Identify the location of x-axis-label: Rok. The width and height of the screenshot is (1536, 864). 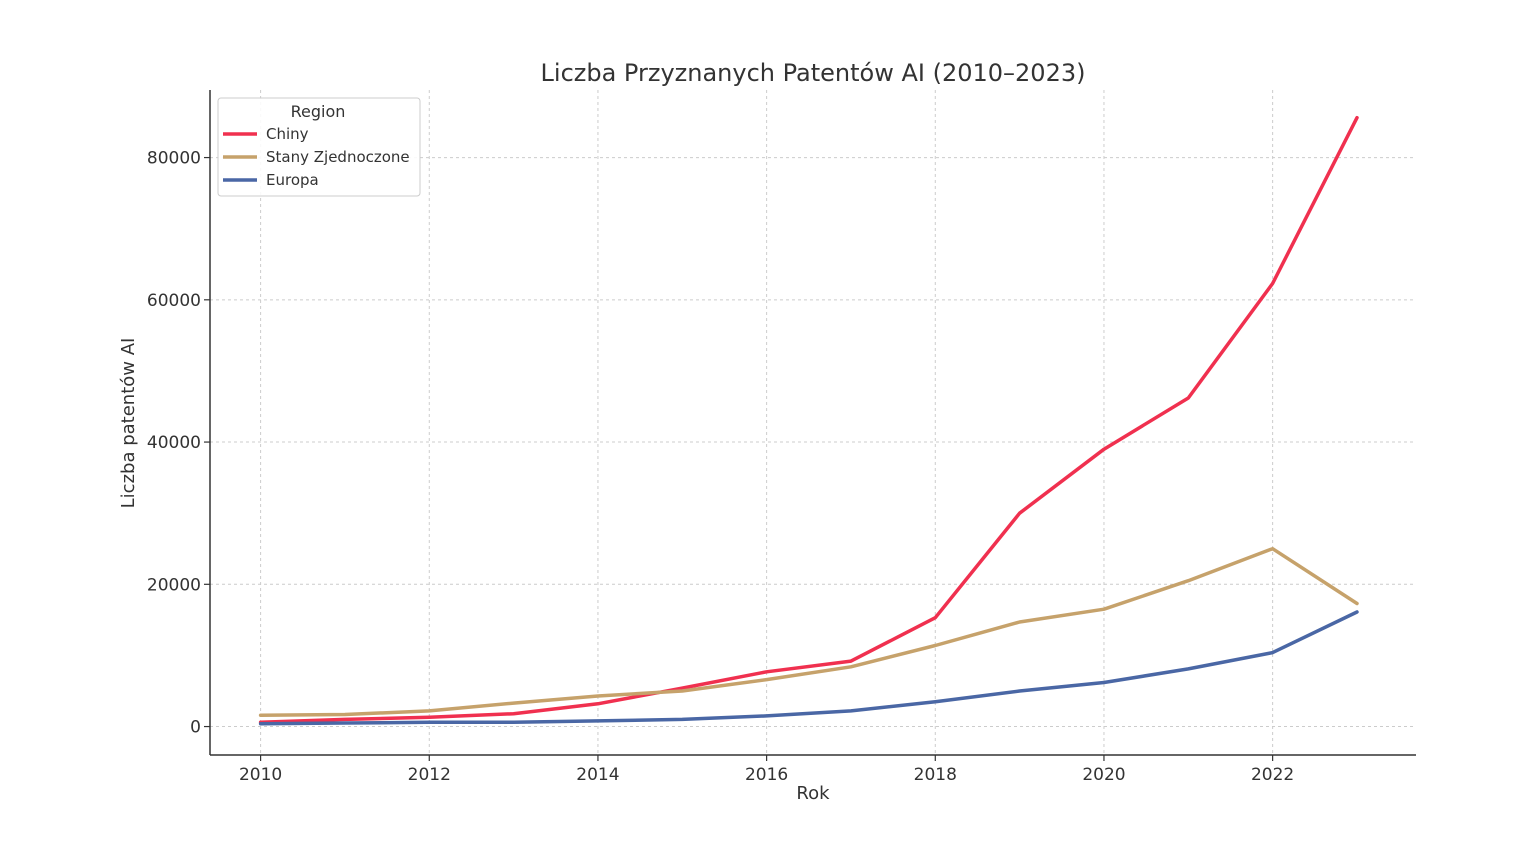
(813, 793).